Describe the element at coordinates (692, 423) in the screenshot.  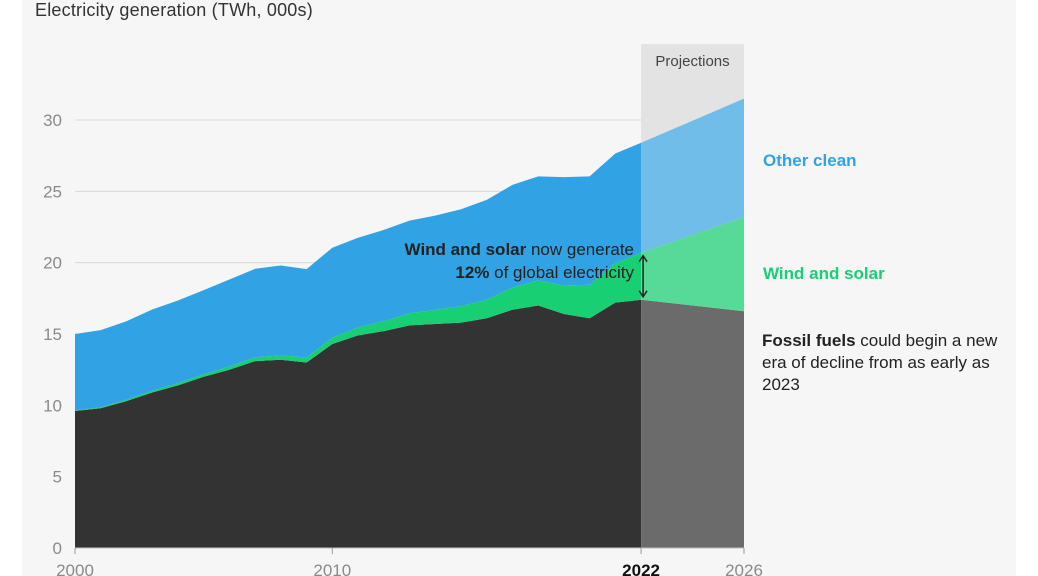
I see `area-fossil-fuels-projection` at that location.